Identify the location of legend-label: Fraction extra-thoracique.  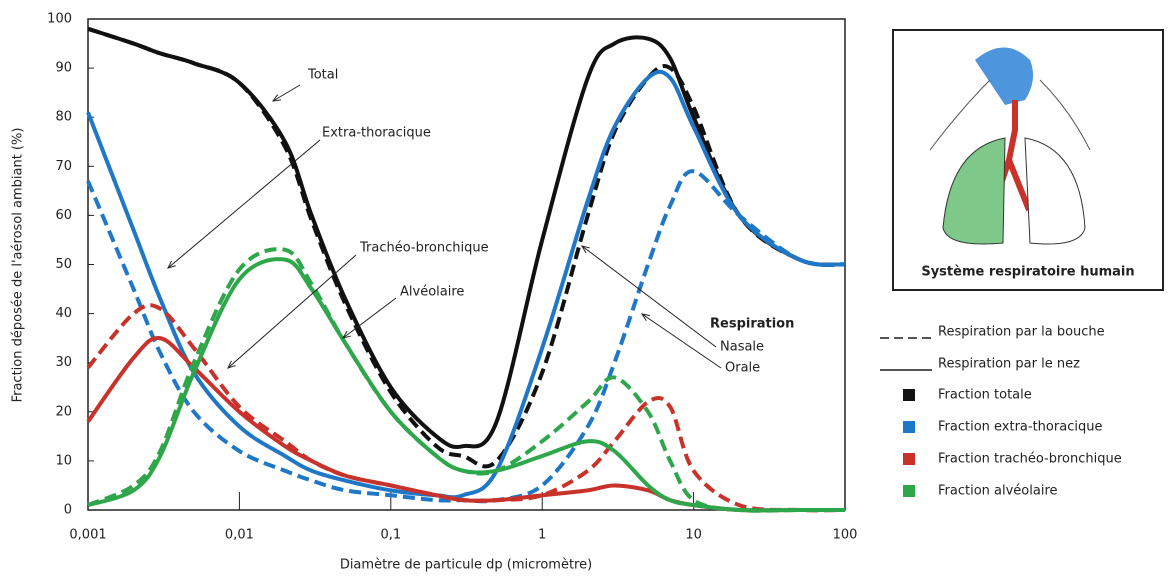
(1020, 427).